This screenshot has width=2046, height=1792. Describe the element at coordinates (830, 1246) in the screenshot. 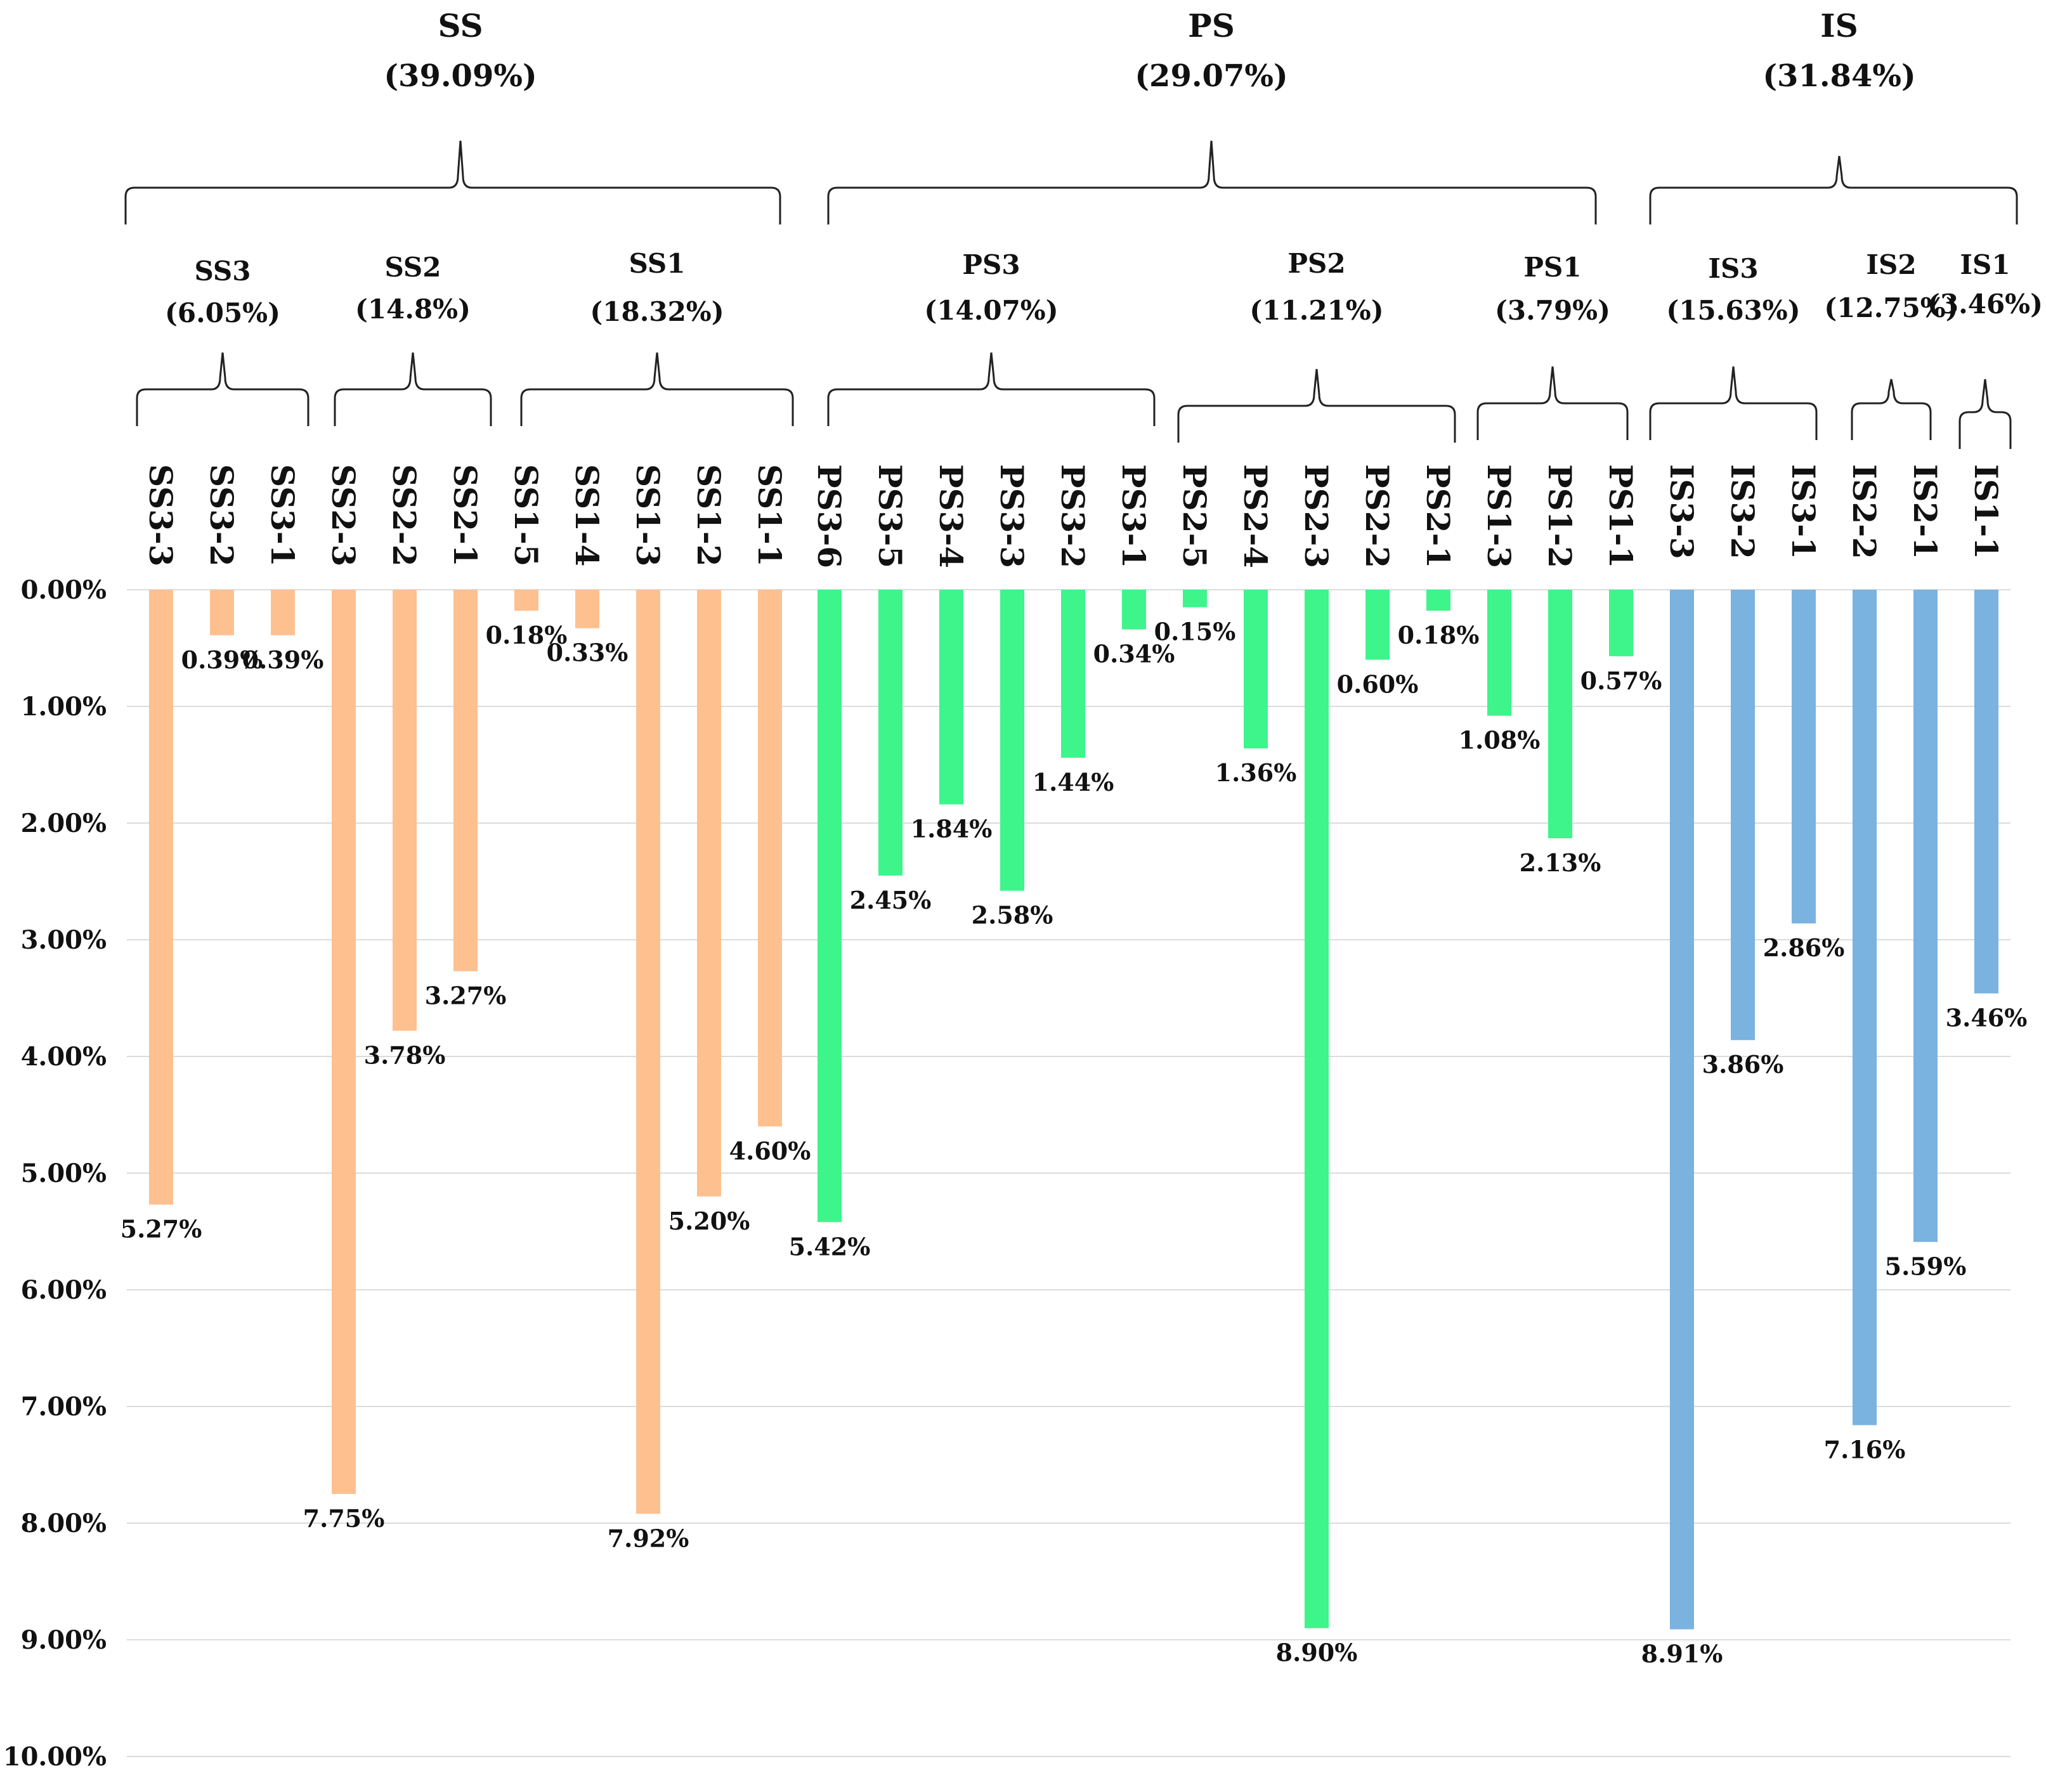

I see `value-label: 5.42%` at that location.